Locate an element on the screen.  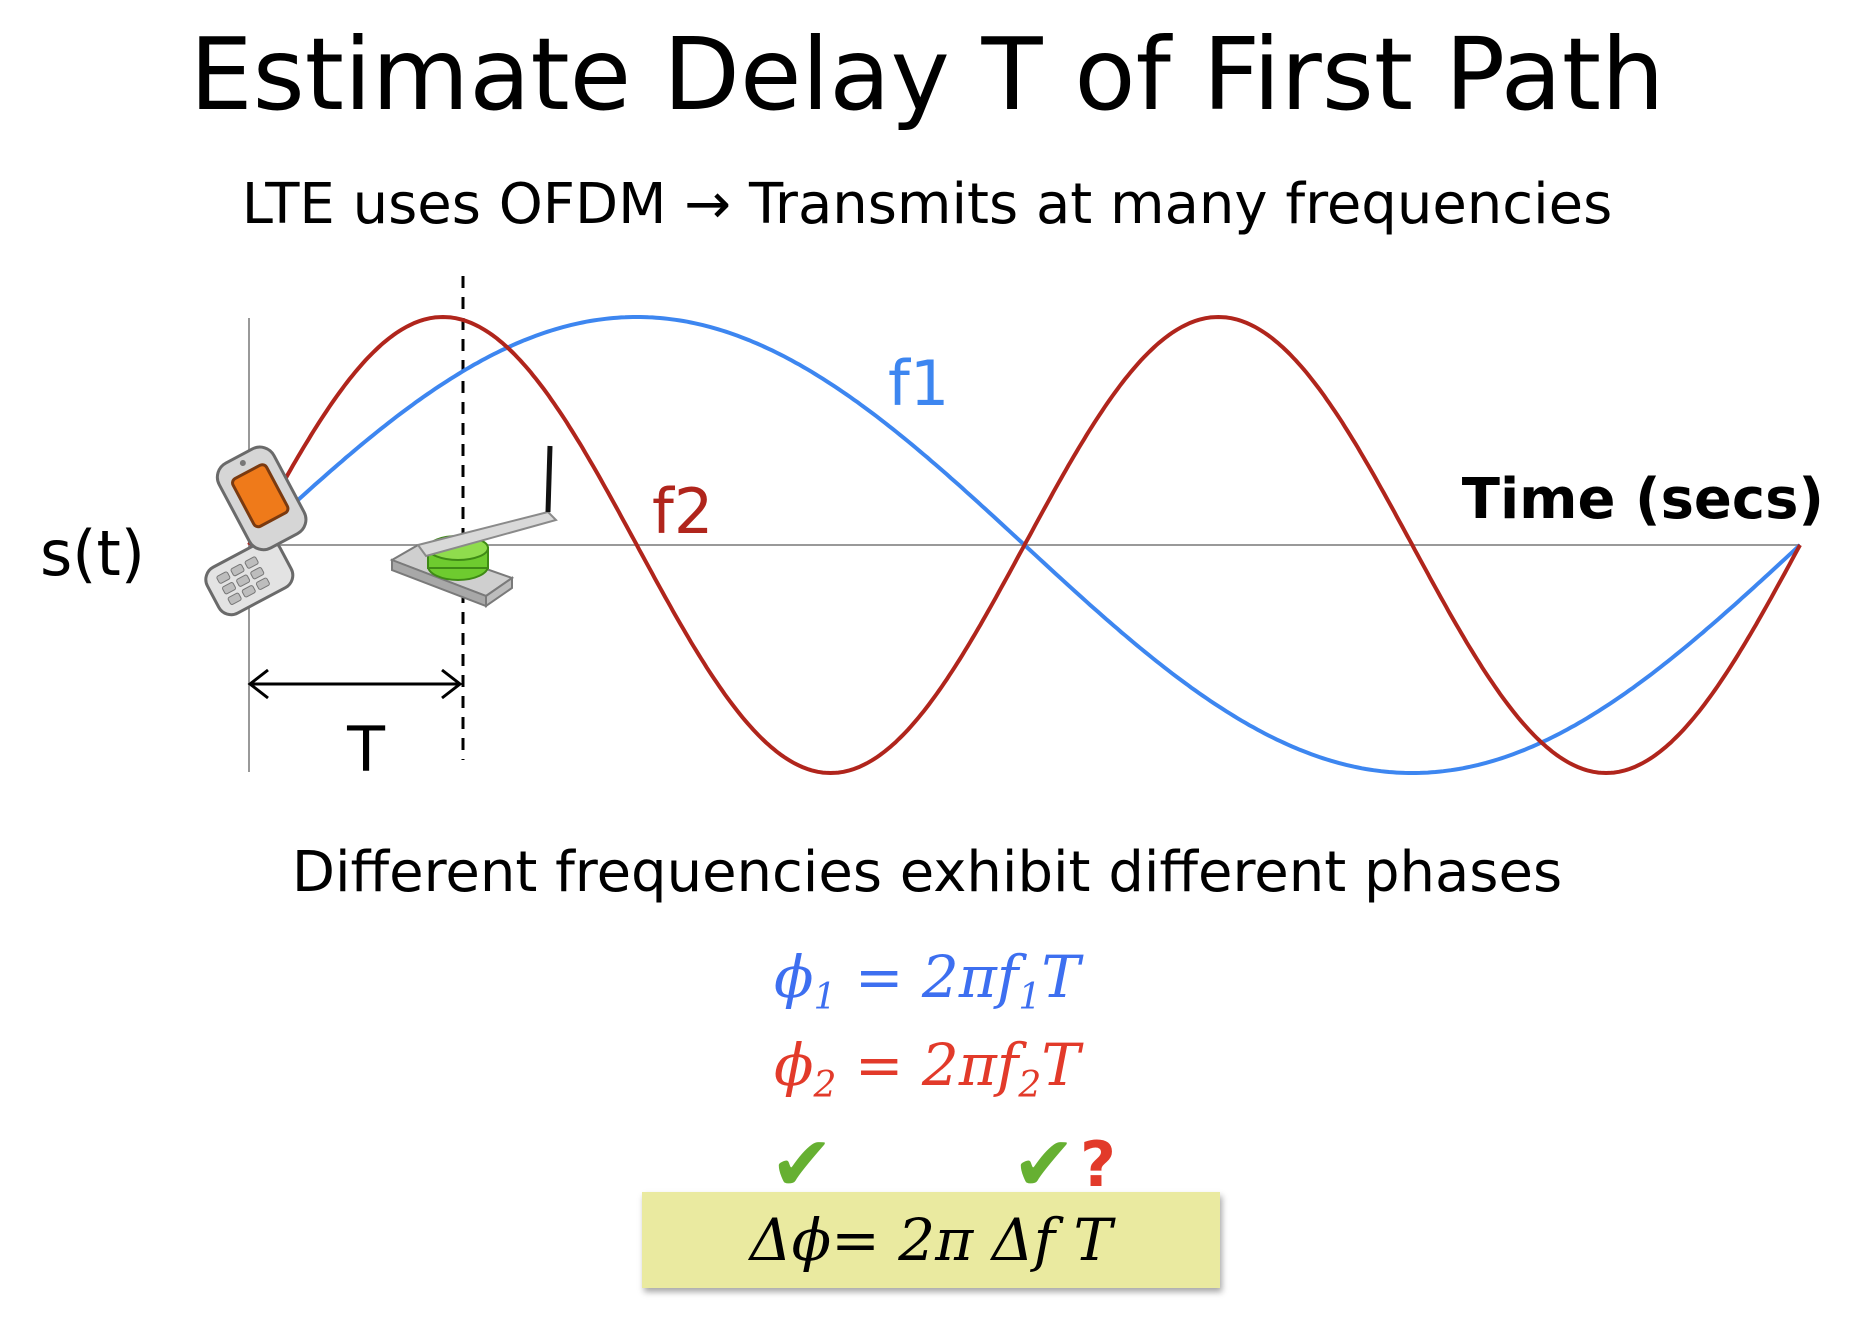
eq2-sub2: 2 is located at coordinates (1030, 1085).